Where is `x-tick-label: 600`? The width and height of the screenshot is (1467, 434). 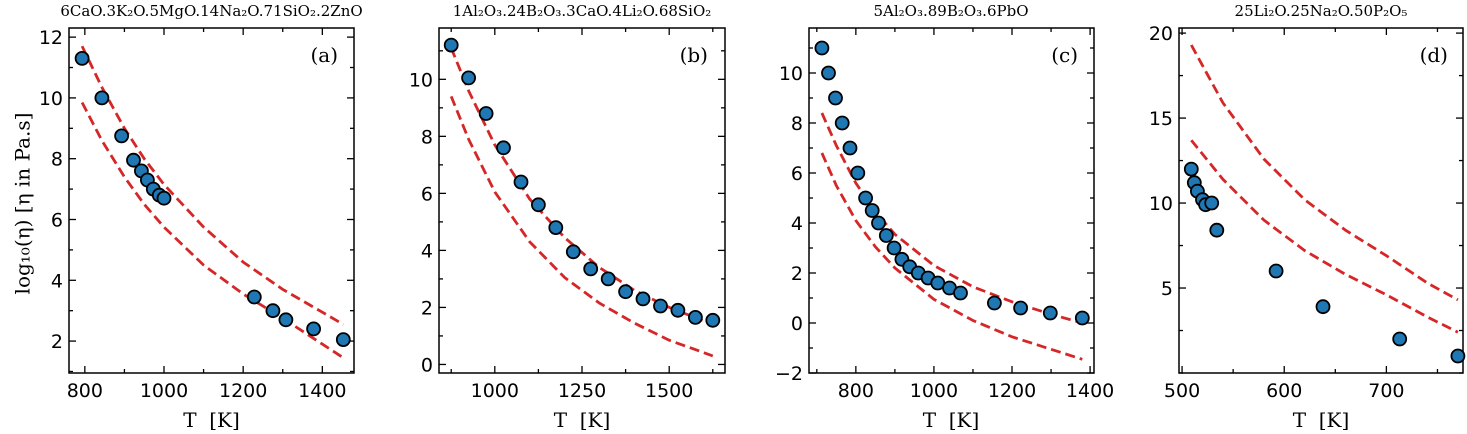
x-tick-label: 600 is located at coordinates (1284, 391).